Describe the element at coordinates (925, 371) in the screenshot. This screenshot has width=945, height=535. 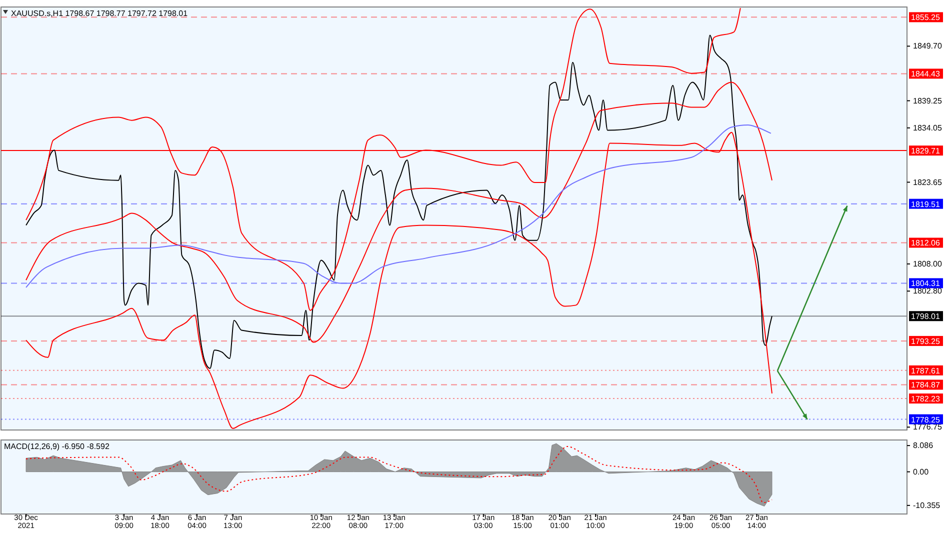
I see `ref-line-label: 1787.61` at that location.